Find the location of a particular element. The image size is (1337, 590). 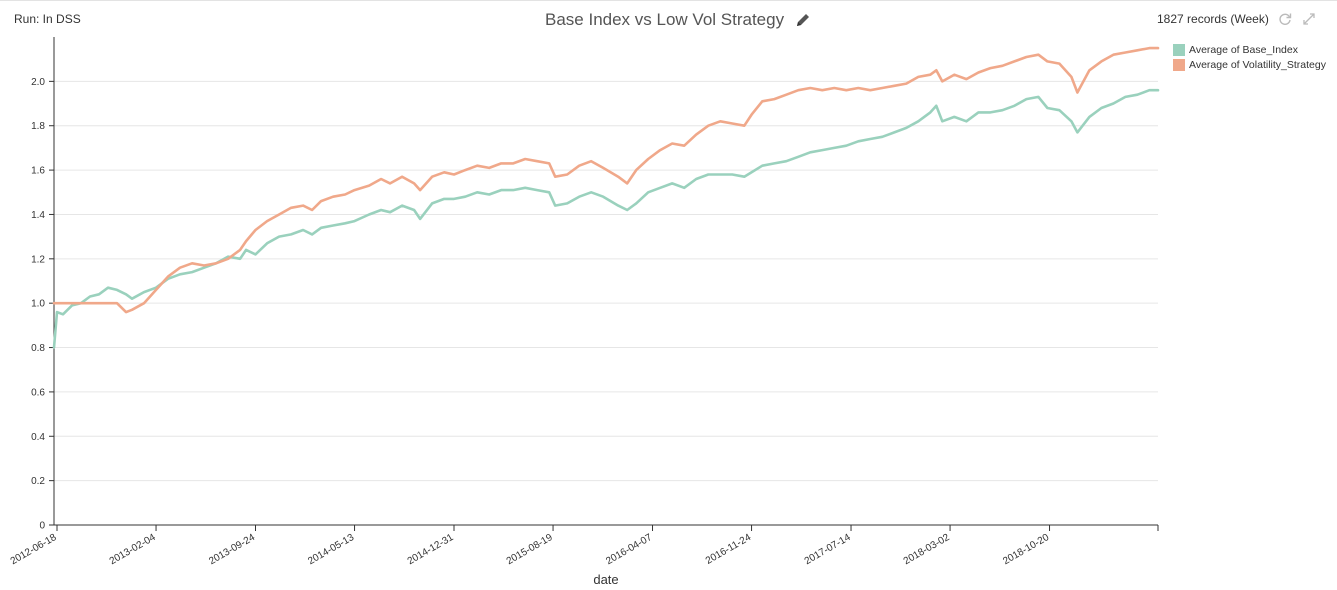

x-tick-label: 2017-07-14 is located at coordinates (828, 549).